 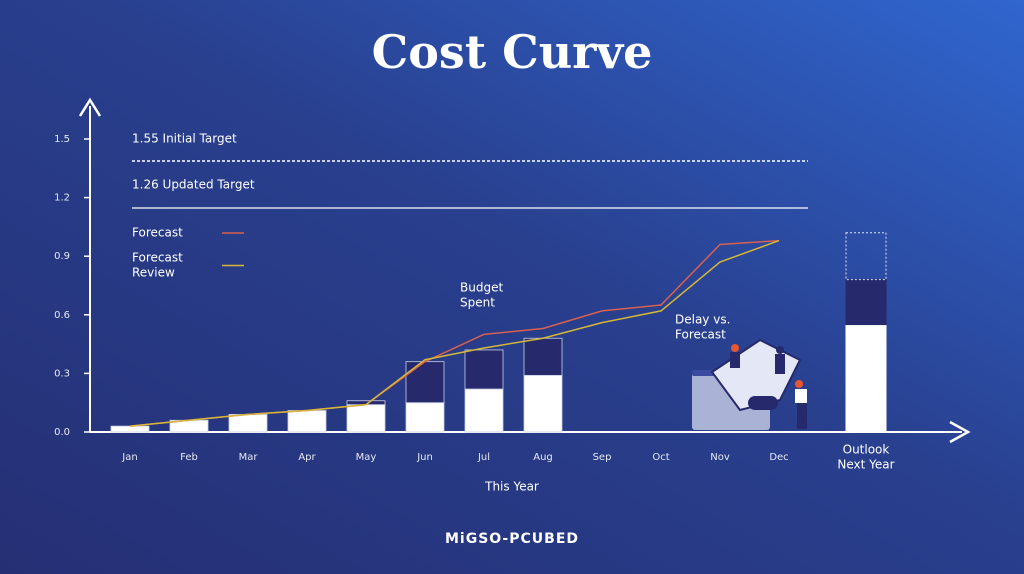 What do you see at coordinates (720, 457) in the screenshot?
I see `x-tick-label: Nov` at bounding box center [720, 457].